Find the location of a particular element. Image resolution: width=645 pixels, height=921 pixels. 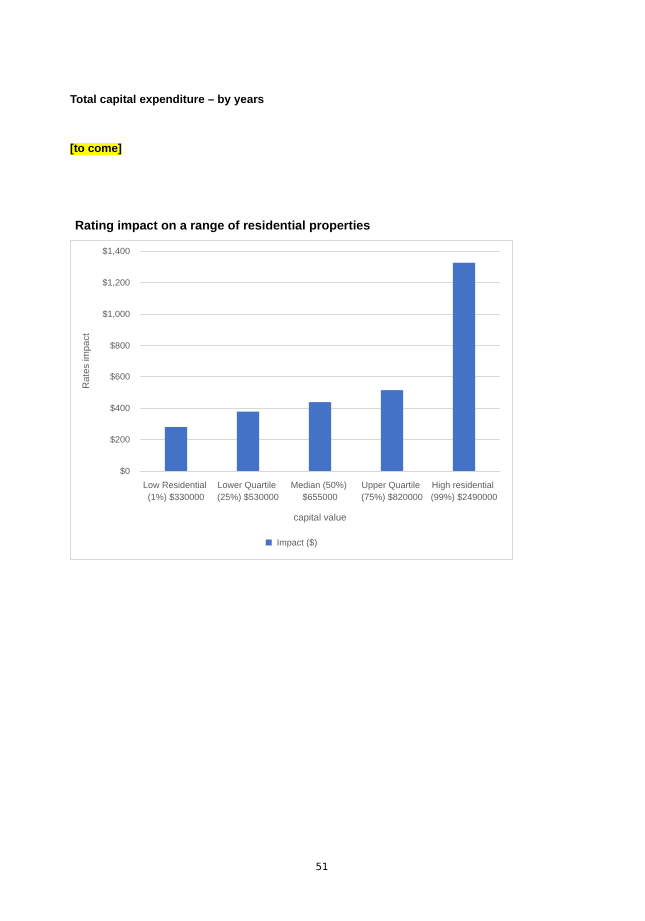

x-tick-label: Low Residential (1%) $330000 is located at coordinates (176, 491).